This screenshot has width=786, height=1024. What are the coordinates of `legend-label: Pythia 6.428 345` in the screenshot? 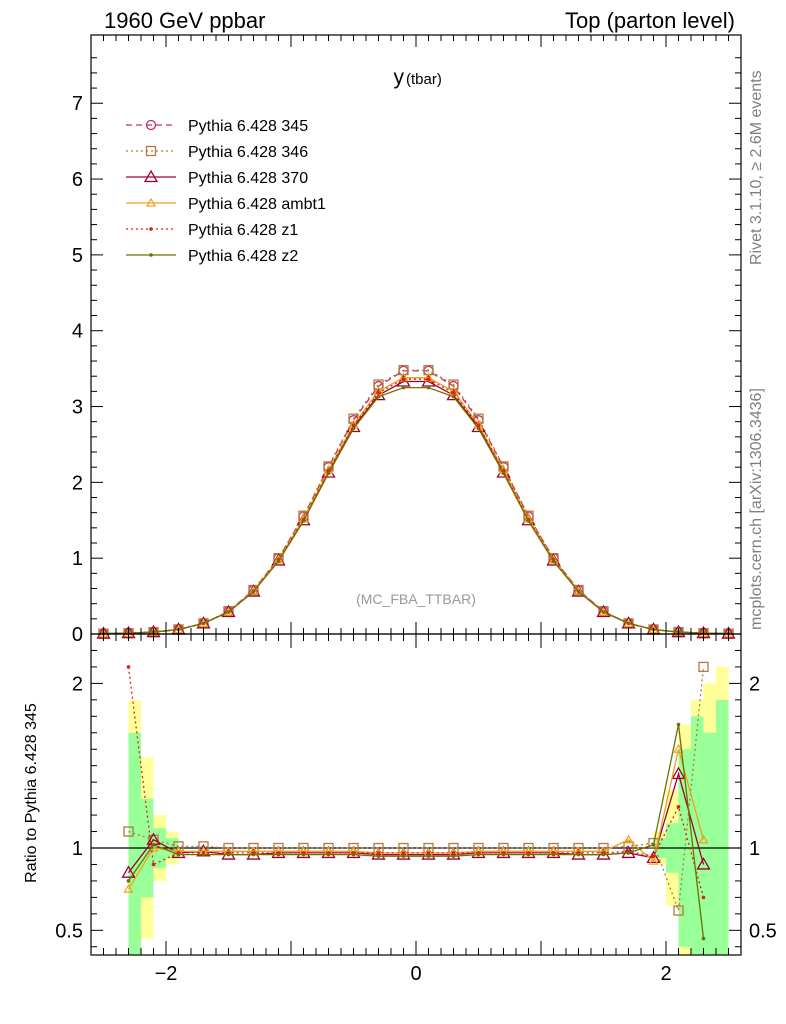 It's located at (248, 126).